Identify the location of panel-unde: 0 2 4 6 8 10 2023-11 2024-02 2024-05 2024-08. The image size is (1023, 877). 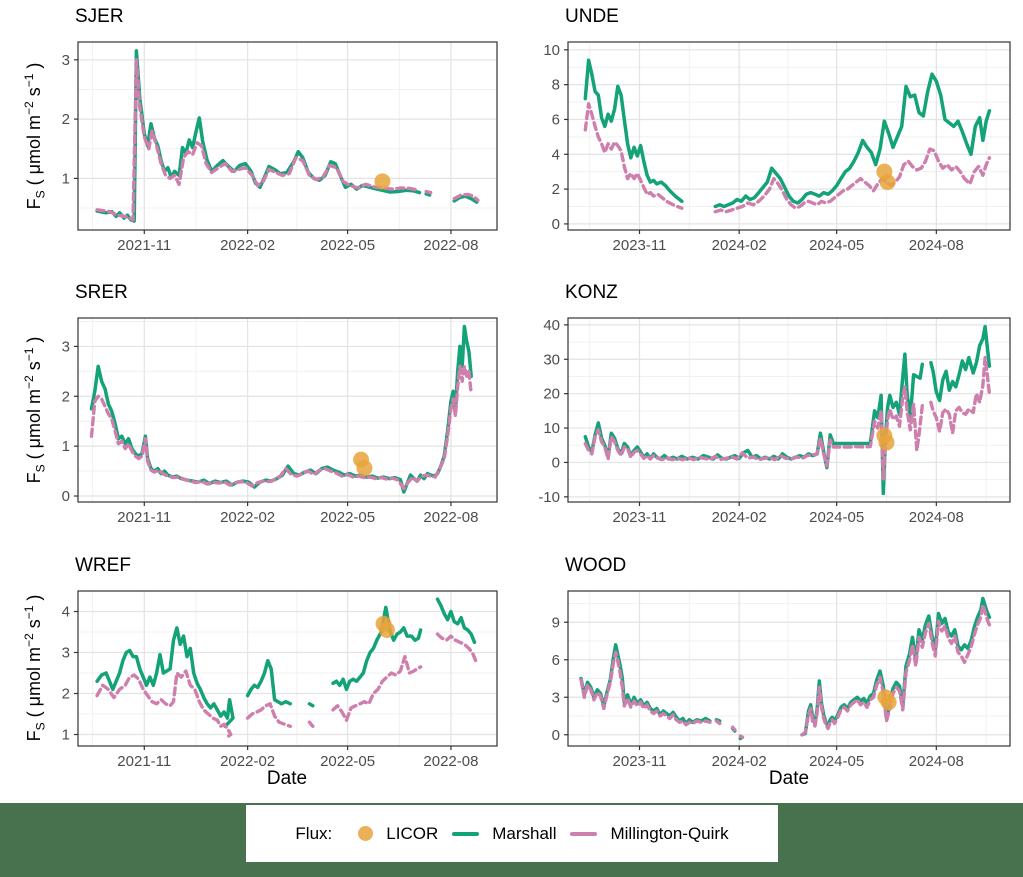
(777, 147).